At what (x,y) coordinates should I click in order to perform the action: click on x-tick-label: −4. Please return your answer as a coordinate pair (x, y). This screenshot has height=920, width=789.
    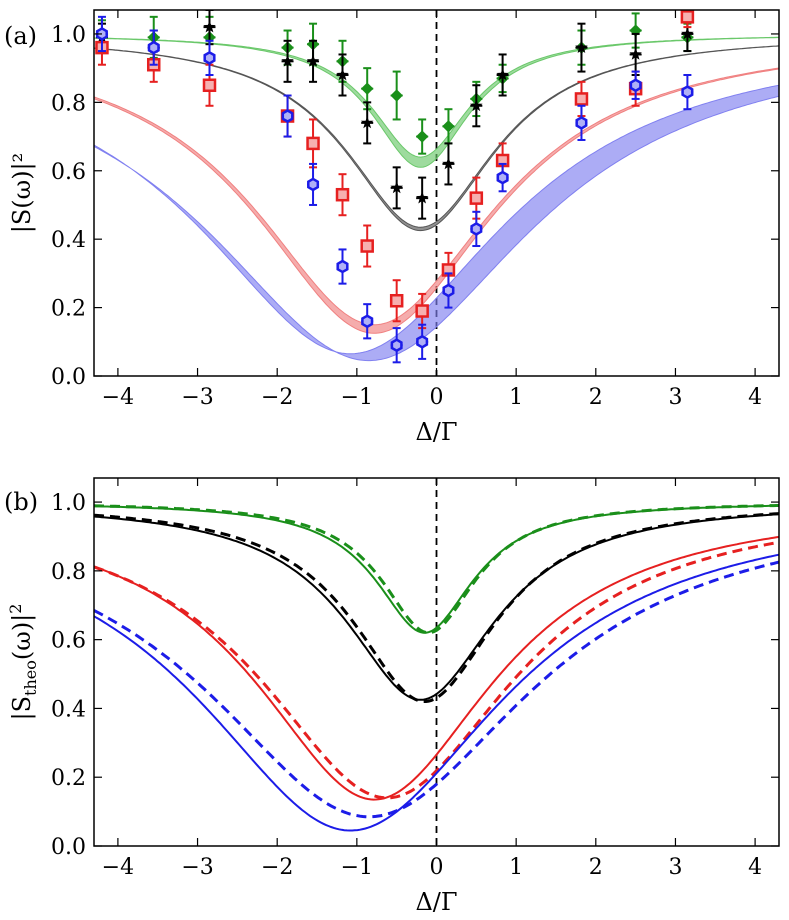
    Looking at the image, I should click on (118, 867).